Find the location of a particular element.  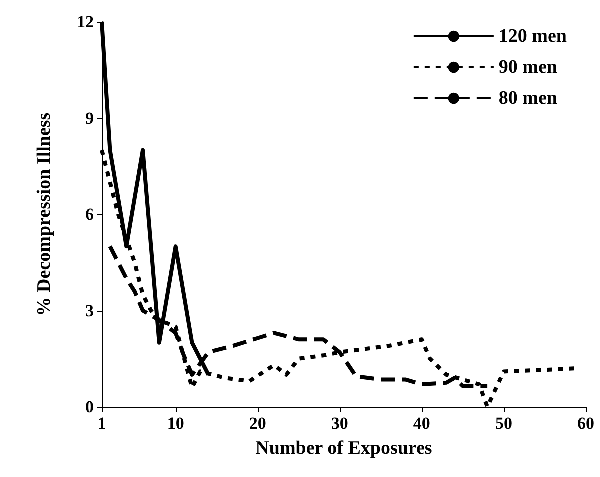

y-axis-title: % Decompression Illness is located at coordinates (44, 214).